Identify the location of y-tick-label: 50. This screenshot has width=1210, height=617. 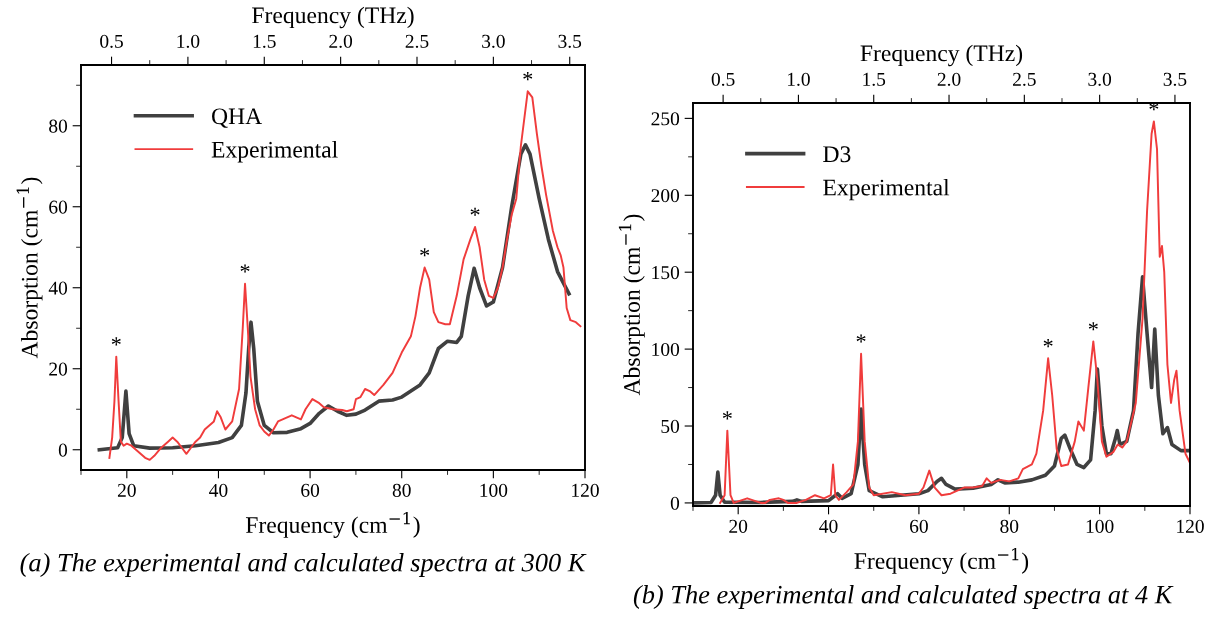
(670, 426).